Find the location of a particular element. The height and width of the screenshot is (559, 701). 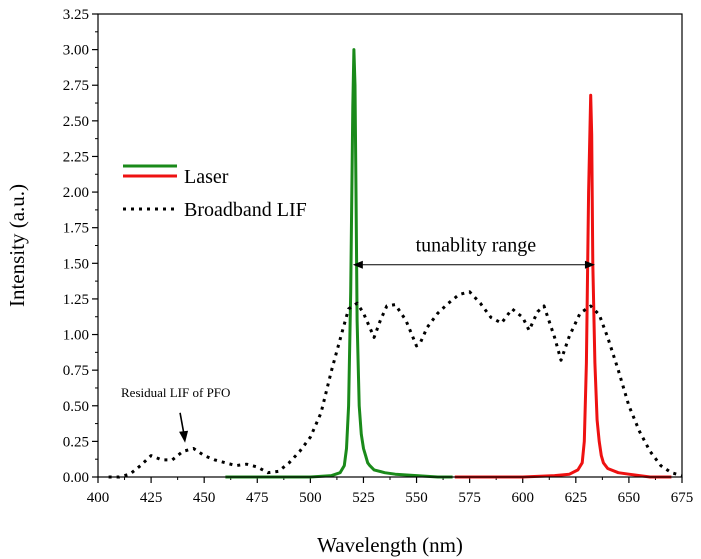

y-tick-label: 0.00 is located at coordinates (76, 478).